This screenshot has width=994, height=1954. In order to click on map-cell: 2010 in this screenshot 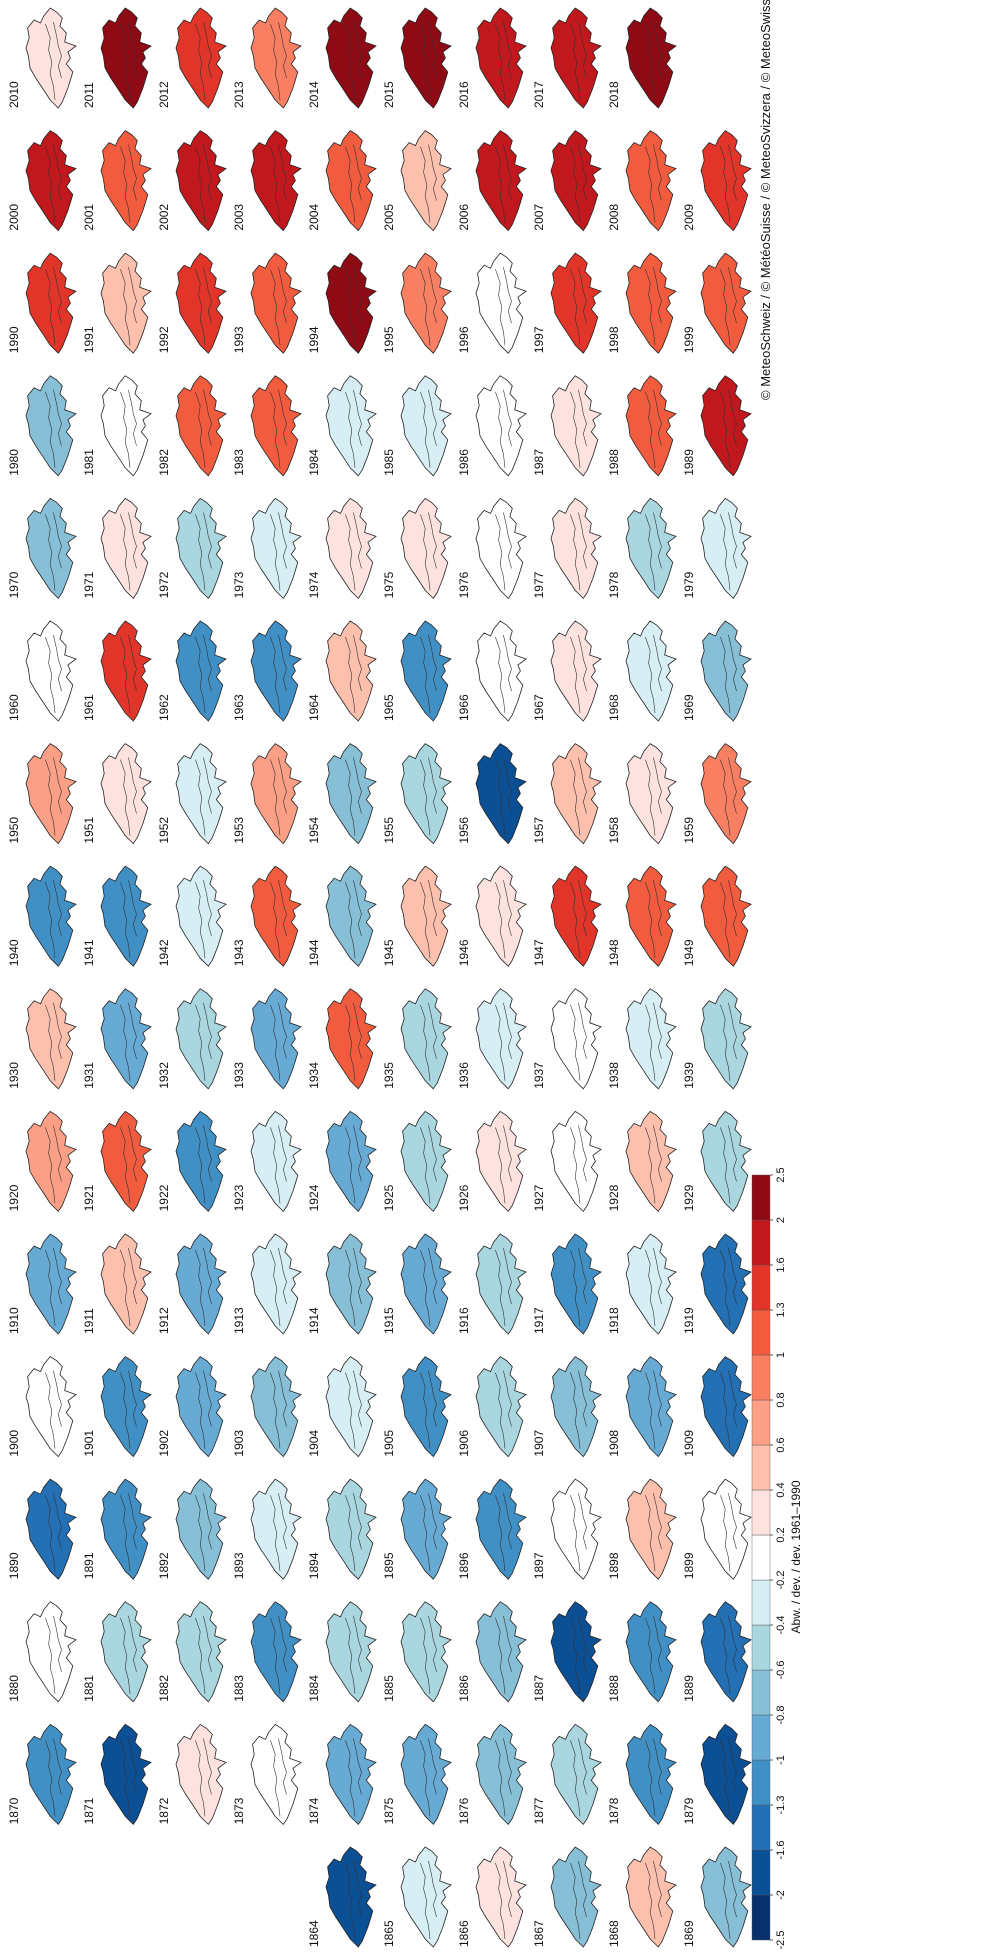, I will do `click(42, 58)`.